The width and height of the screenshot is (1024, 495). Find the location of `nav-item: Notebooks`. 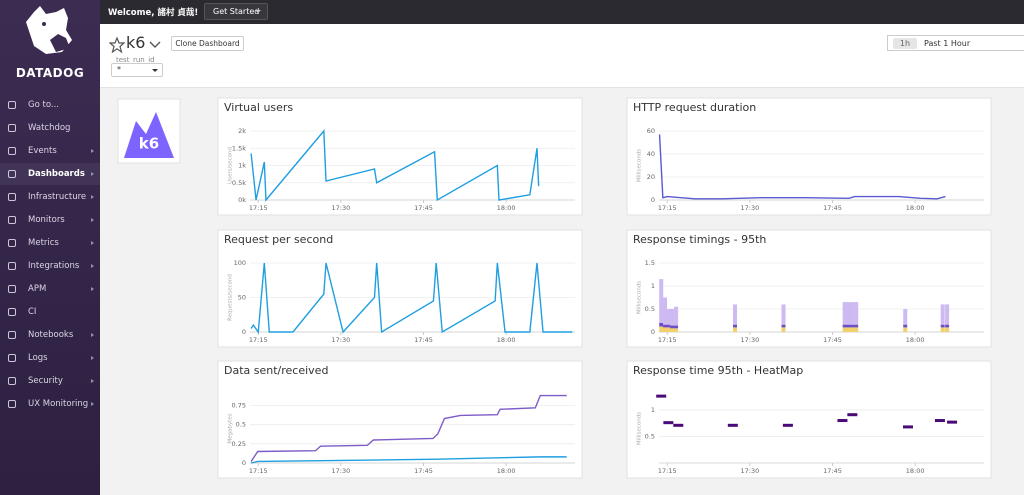

nav-item: Notebooks is located at coordinates (50, 335).